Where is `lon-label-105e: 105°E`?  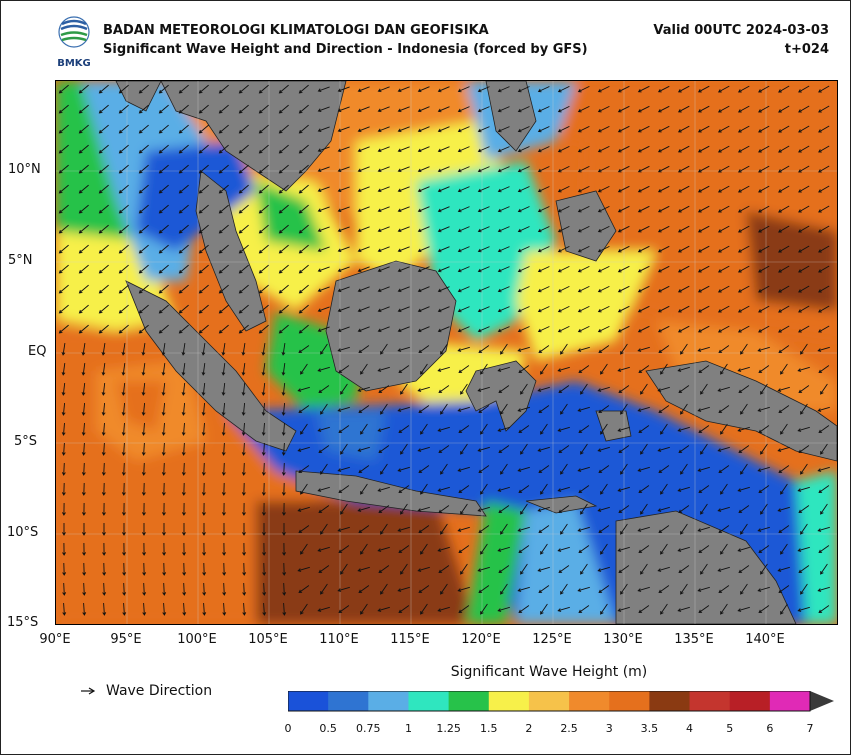 lon-label-105e: 105°E is located at coordinates (268, 639).